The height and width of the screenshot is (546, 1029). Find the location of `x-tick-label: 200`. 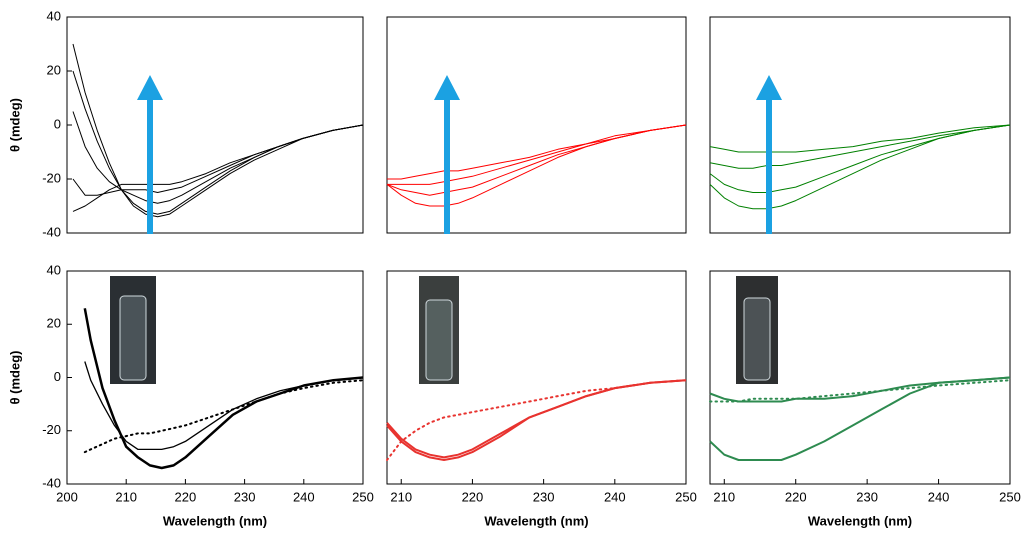

x-tick-label: 200 is located at coordinates (67, 496).